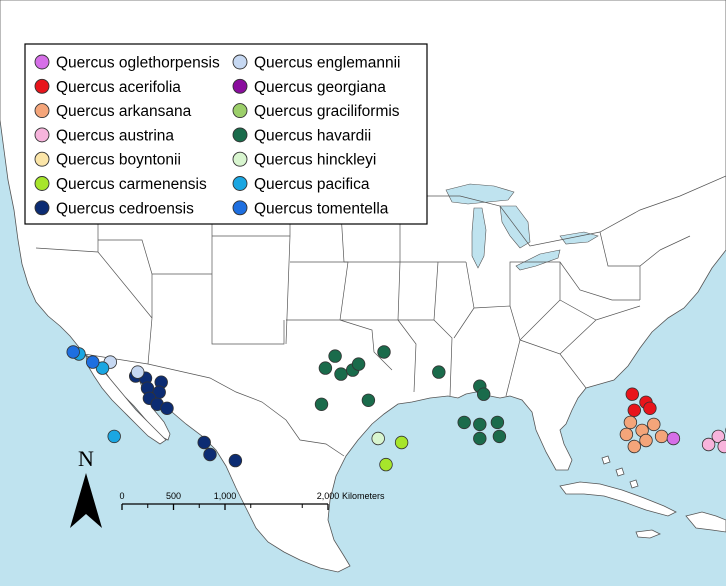 This screenshot has width=726, height=586. What do you see at coordinates (705, 522) in the screenshot?
I see `hispaniola-island` at bounding box center [705, 522].